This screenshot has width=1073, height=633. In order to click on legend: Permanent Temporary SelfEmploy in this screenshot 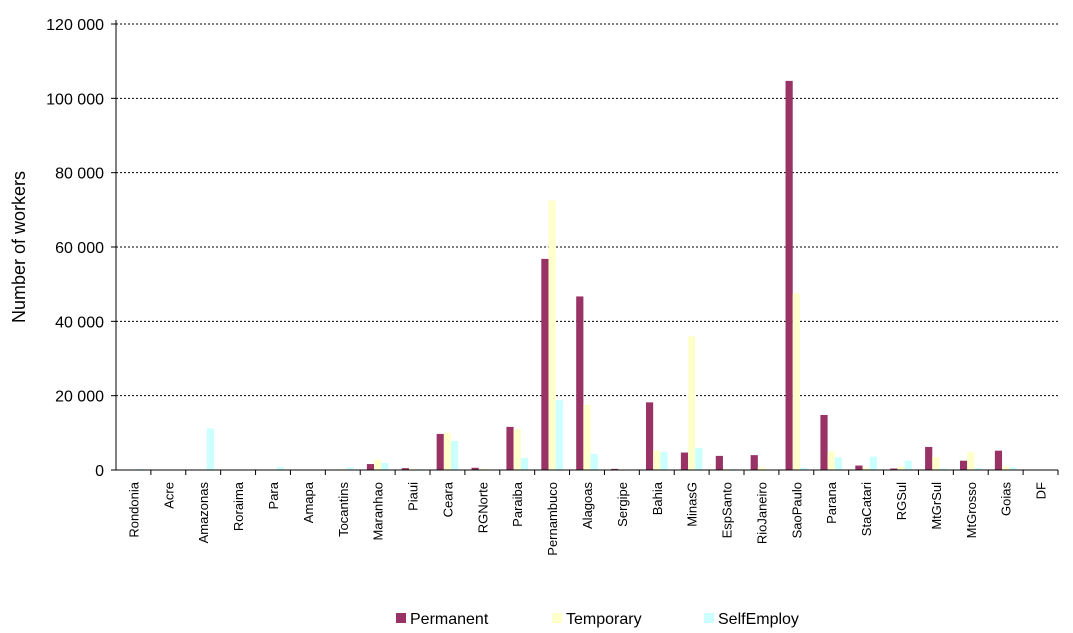, I will do `click(597, 619)`.